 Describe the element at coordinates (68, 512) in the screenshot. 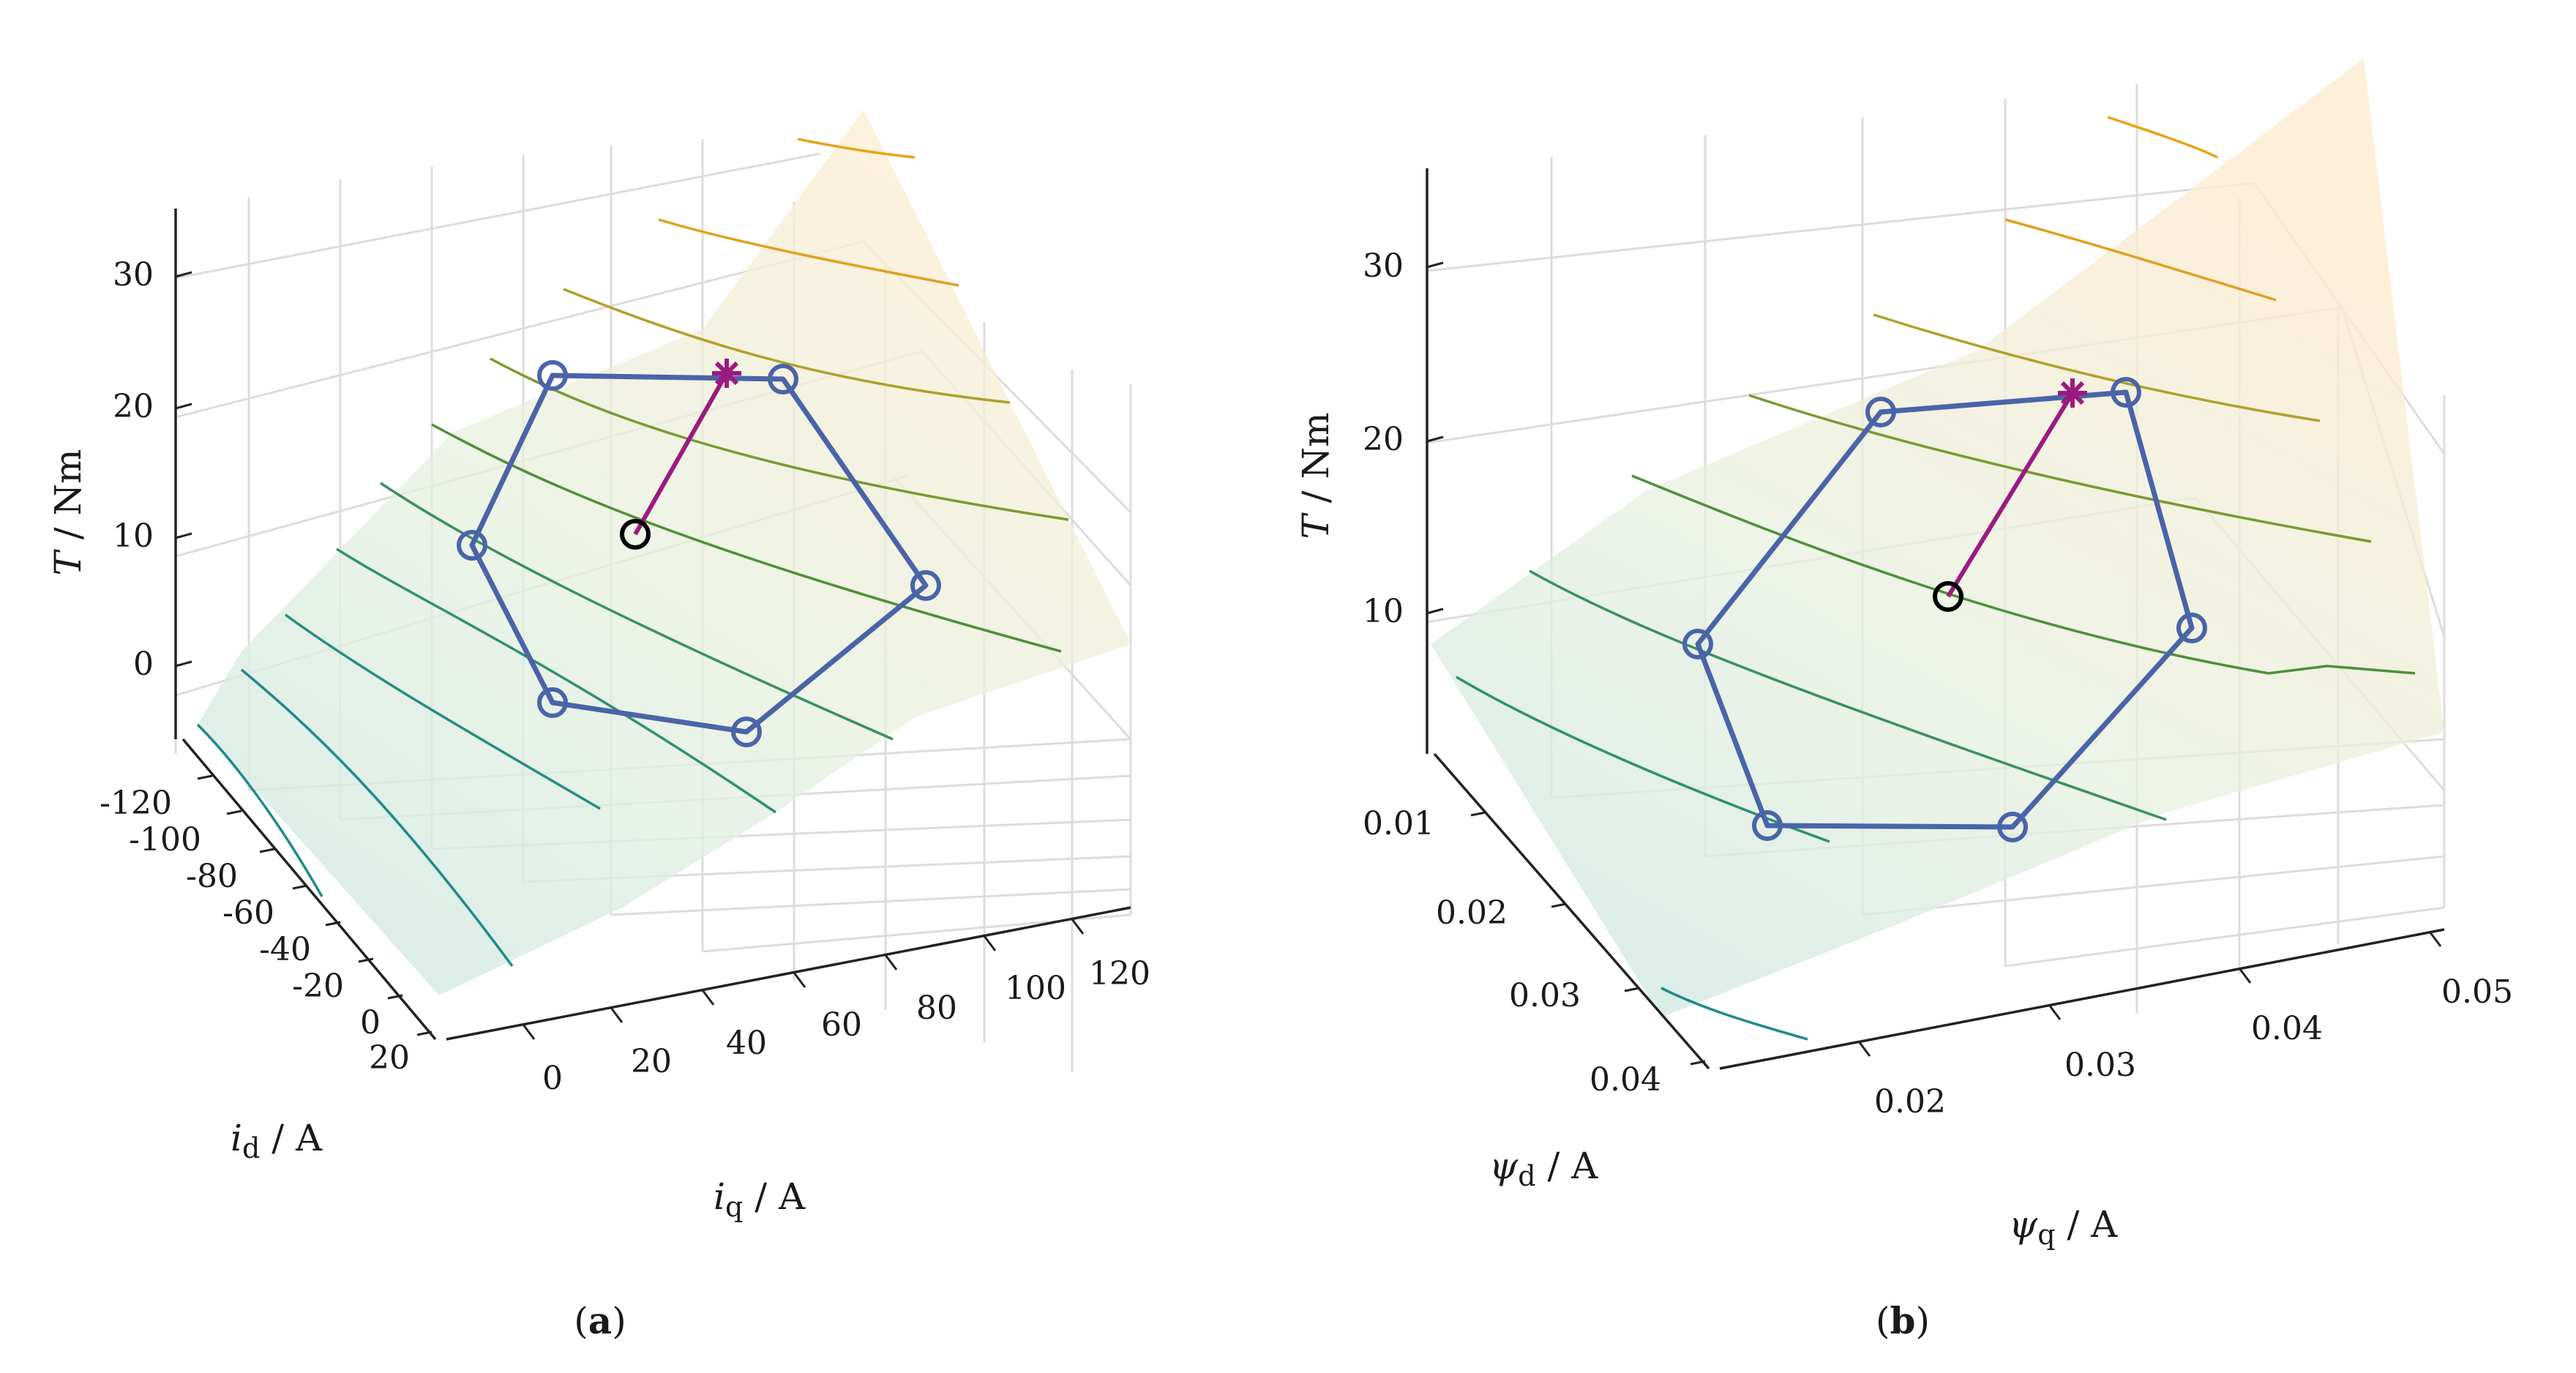

I see `panel-a-z-label: T / Nm` at that location.